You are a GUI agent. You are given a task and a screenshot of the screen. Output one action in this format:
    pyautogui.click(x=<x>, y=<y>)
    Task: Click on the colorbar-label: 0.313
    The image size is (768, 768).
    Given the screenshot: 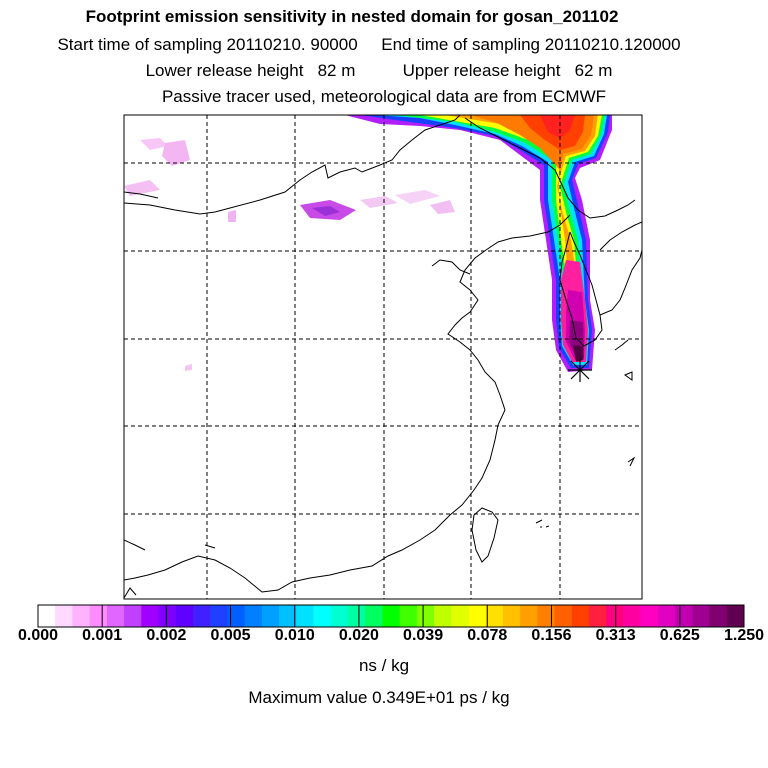 What is the action you would take?
    pyautogui.click(x=615, y=635)
    